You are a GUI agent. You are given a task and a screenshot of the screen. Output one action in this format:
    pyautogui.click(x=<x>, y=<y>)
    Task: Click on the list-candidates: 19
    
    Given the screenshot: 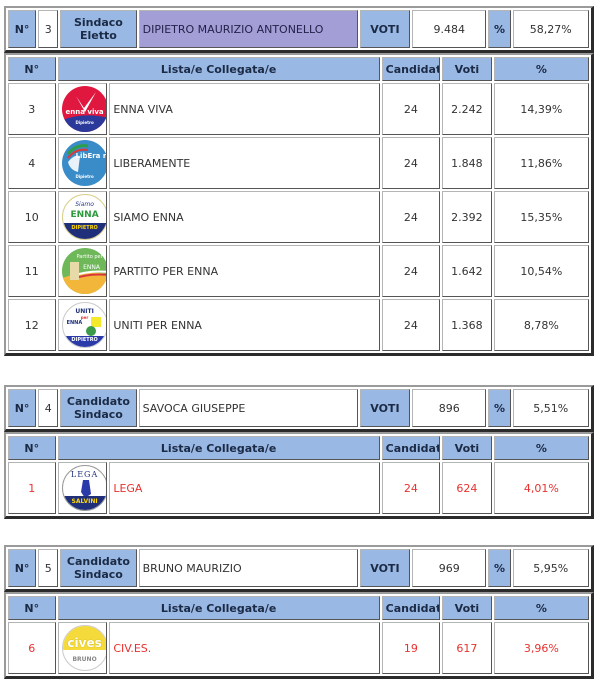 What is the action you would take?
    pyautogui.click(x=411, y=648)
    